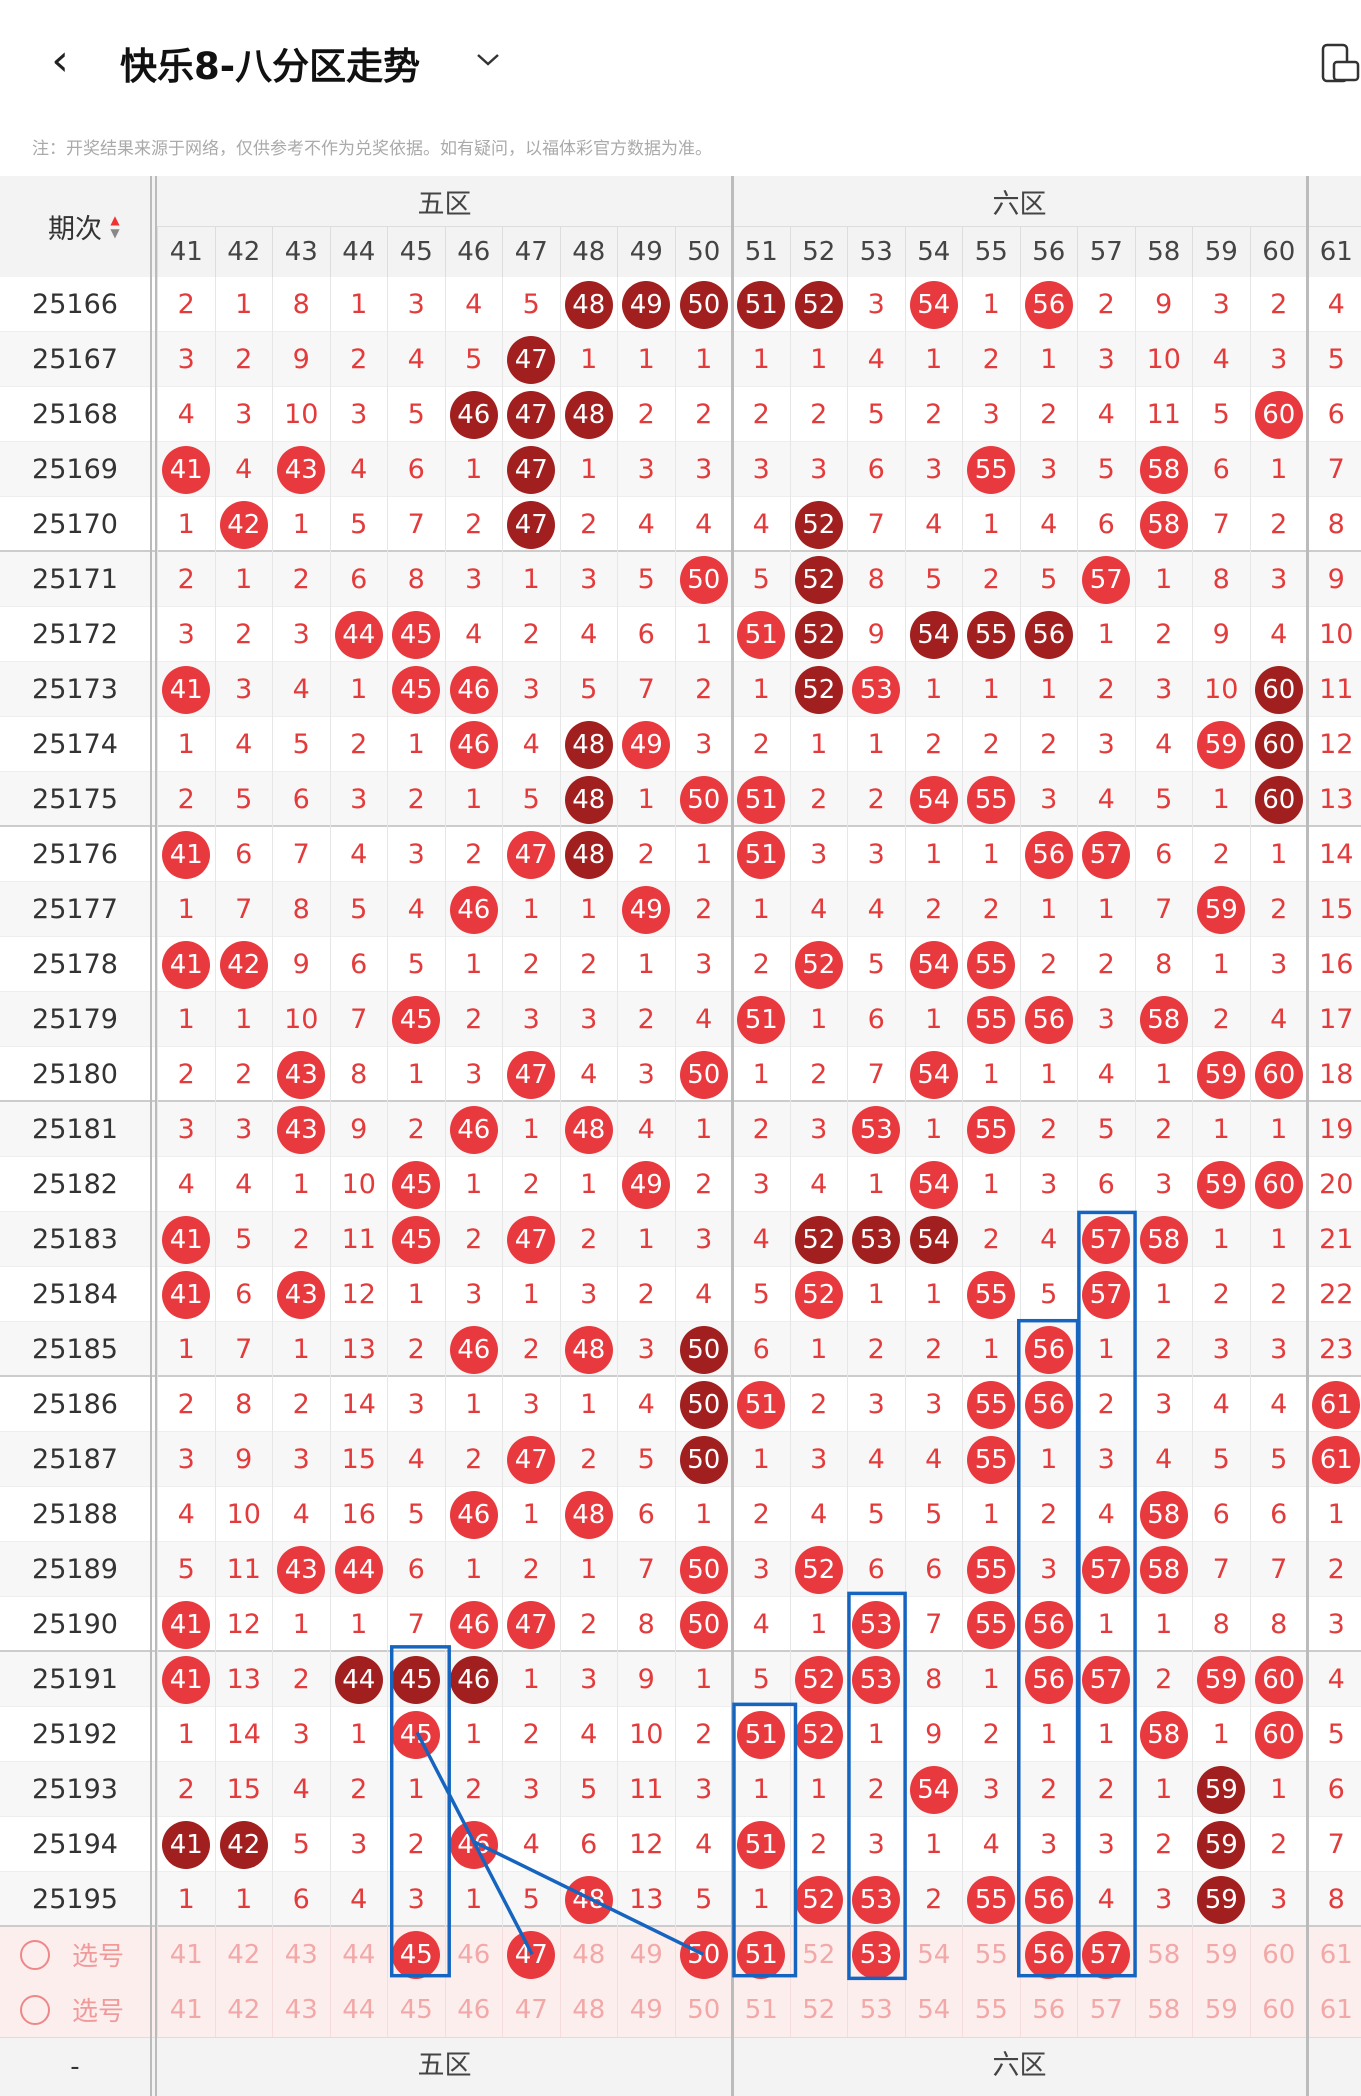  I want to click on cell: 7, so click(1278, 1569).